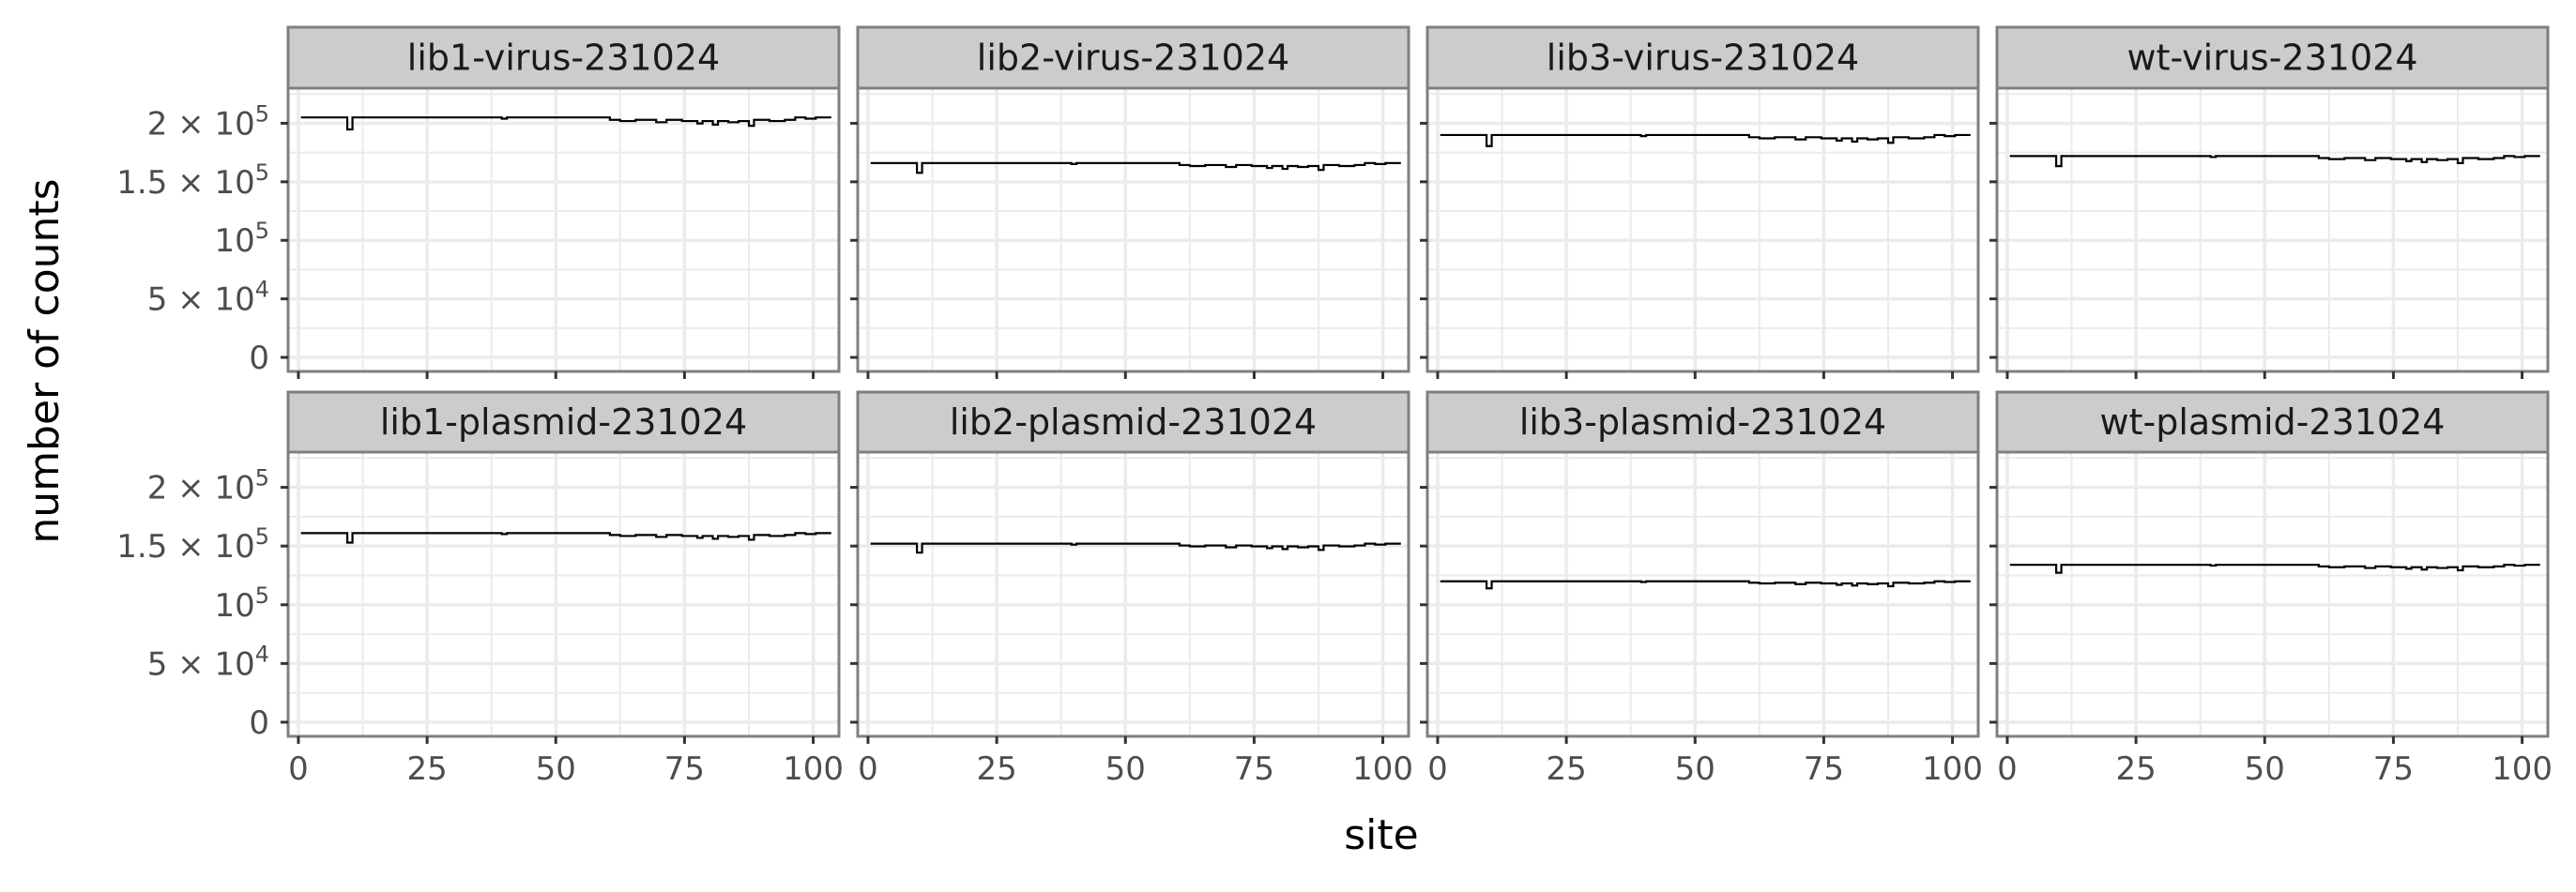 This screenshot has width=2576, height=892. I want to click on panel: lib2-plasmid-231024, so click(1133, 564).